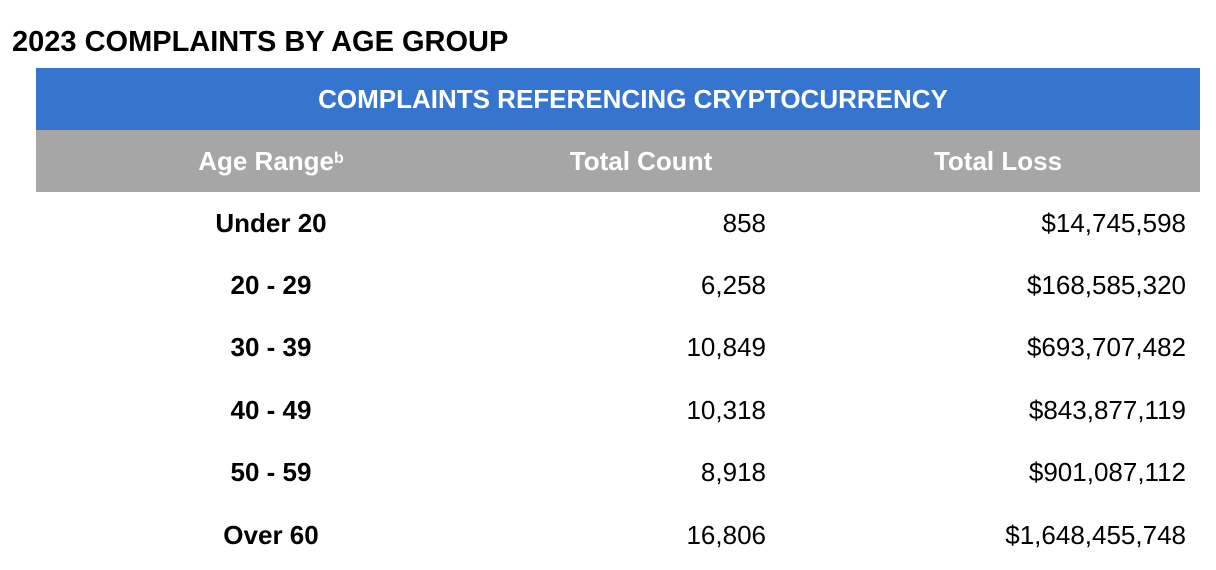 This screenshot has height=570, width=1216. What do you see at coordinates (618, 223) in the screenshot?
I see `table-row: Under 20 858 $14,745,598` at bounding box center [618, 223].